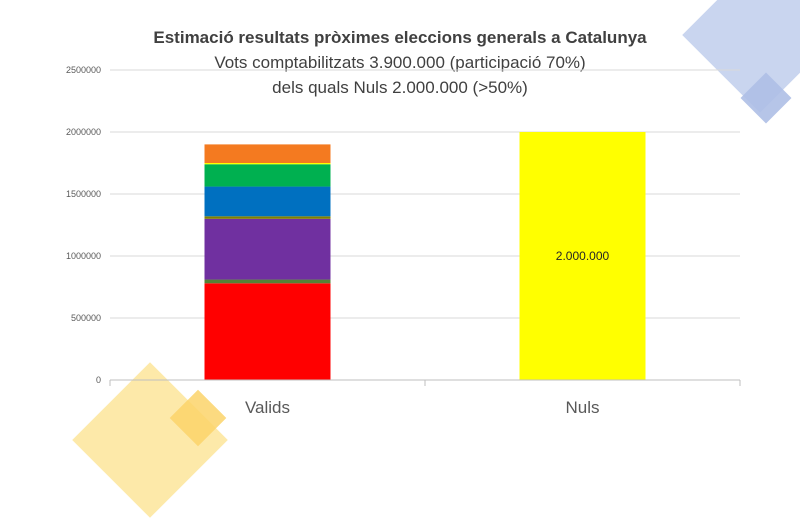 The width and height of the screenshot is (800, 518). I want to click on x-category-label: Nuls, so click(582, 407).